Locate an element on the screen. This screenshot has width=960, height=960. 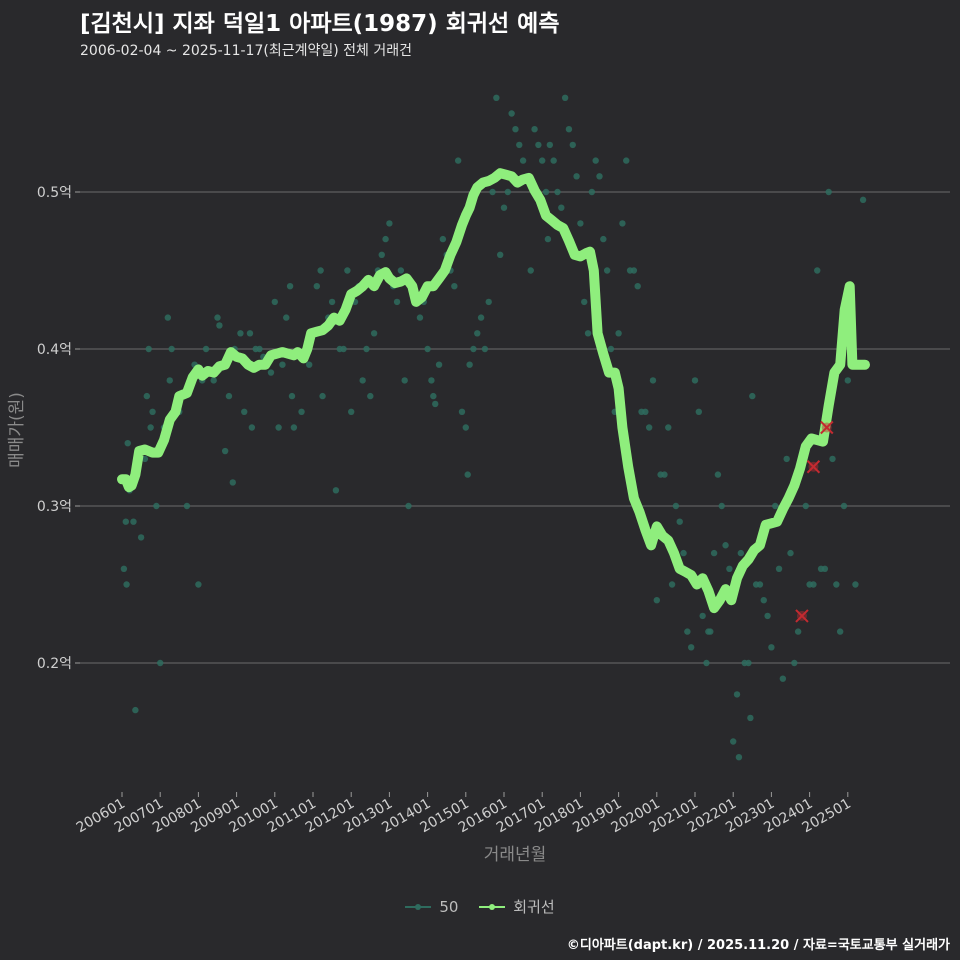
legend: 50 회귀선 is located at coordinates (480, 907).